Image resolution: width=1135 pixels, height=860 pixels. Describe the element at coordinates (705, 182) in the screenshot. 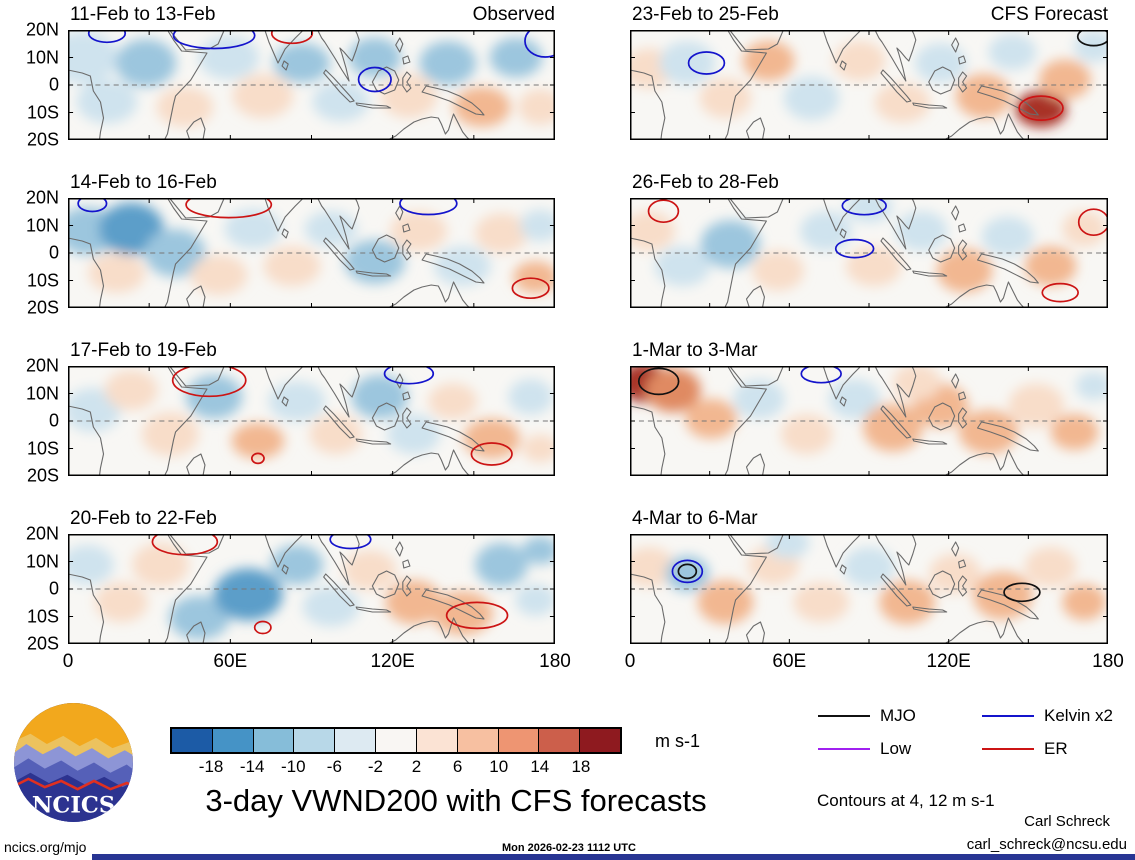

I see `panel-date-range: 26-Feb to 28-Feb` at that location.